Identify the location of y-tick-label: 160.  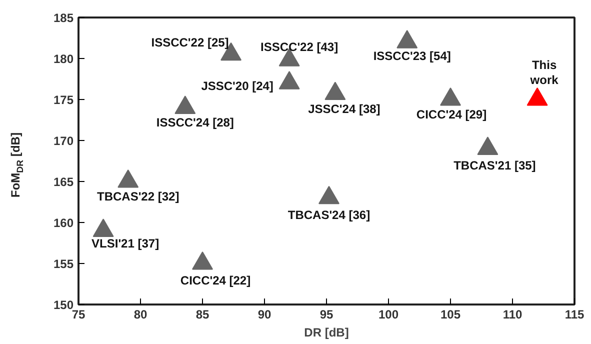
(63, 223).